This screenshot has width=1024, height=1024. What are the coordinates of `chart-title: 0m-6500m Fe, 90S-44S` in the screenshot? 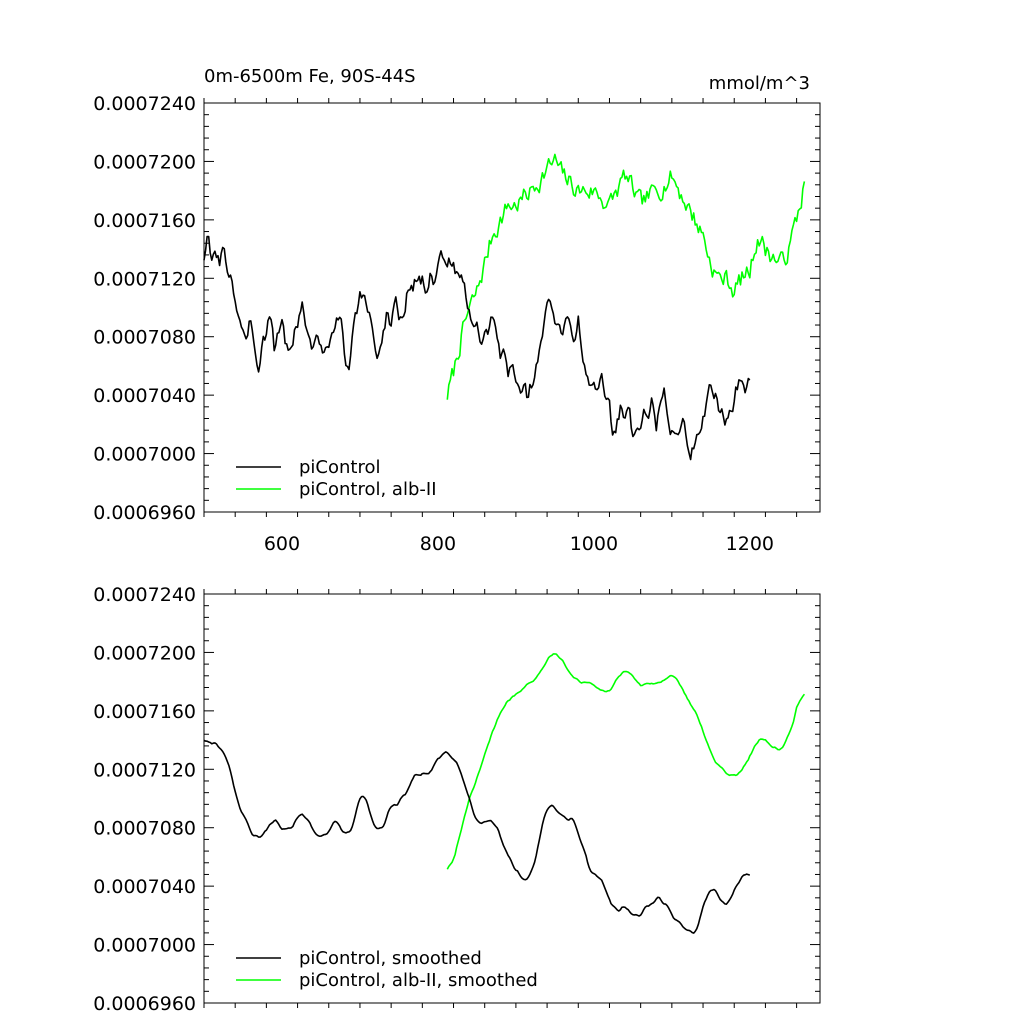 It's located at (310, 76).